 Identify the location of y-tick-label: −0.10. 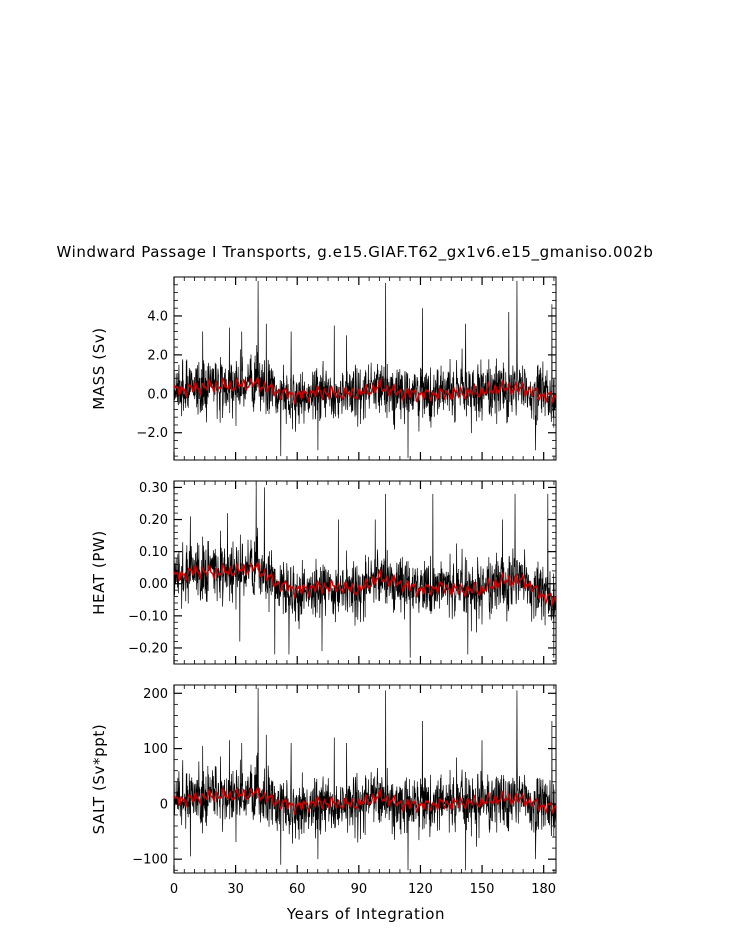
(148, 616).